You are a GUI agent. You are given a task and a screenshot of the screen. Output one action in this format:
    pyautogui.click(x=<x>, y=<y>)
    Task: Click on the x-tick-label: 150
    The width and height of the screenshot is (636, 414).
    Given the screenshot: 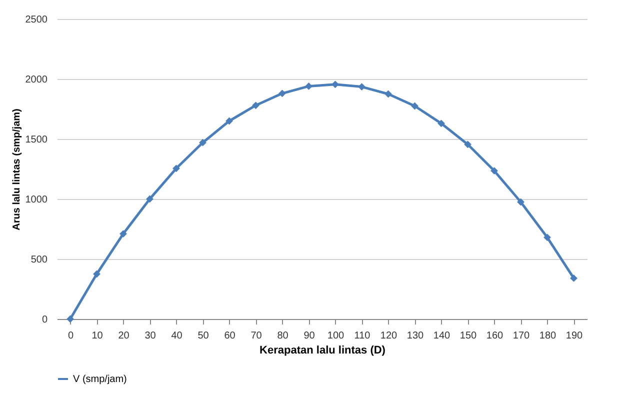 What is the action you would take?
    pyautogui.click(x=469, y=336)
    